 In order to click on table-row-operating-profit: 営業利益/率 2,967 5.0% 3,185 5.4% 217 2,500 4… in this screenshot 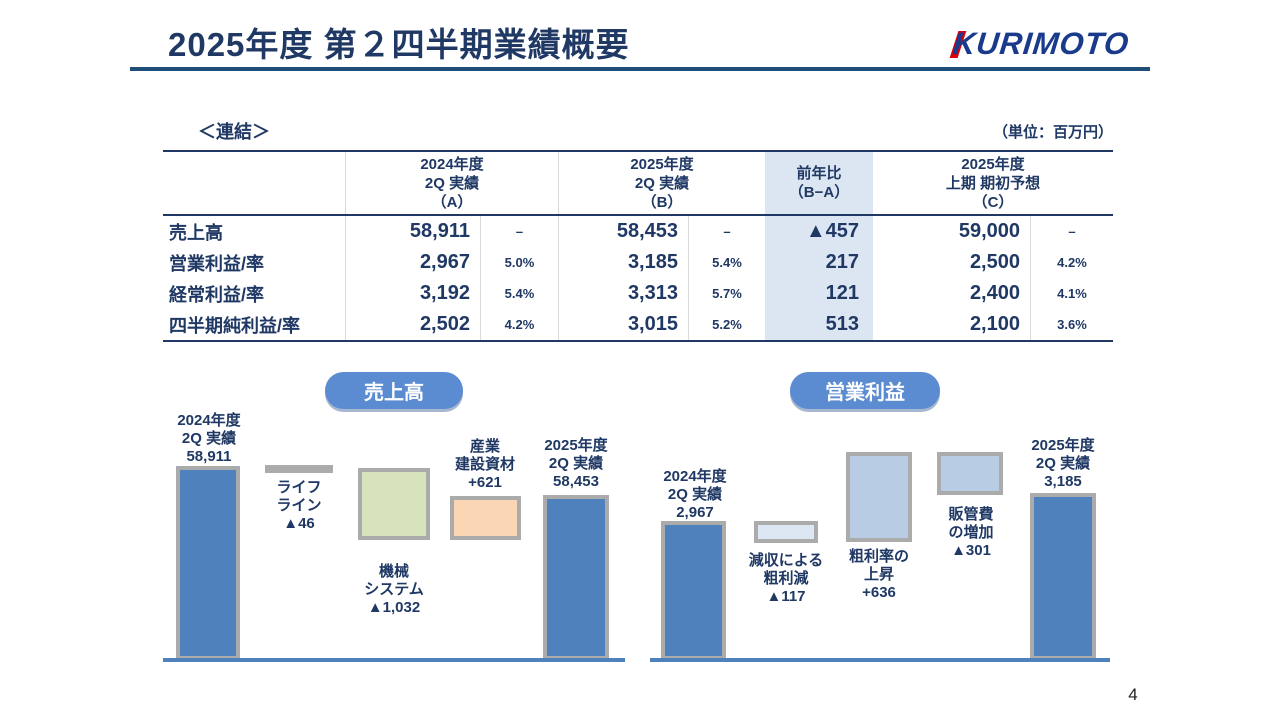, I will do `click(638, 262)`.